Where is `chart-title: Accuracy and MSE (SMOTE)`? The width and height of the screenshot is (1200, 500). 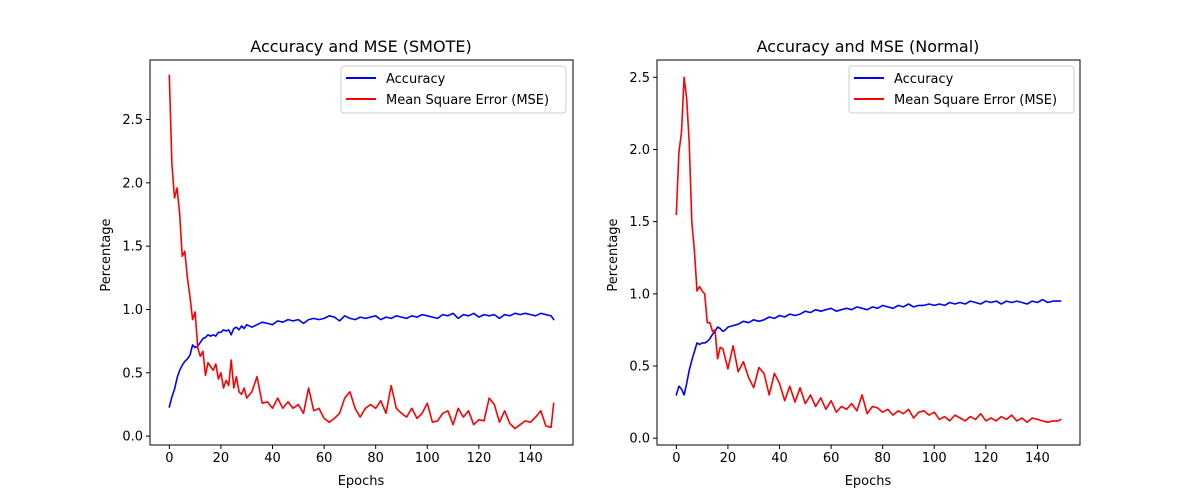
chart-title: Accuracy and MSE (SMOTE) is located at coordinates (360, 46).